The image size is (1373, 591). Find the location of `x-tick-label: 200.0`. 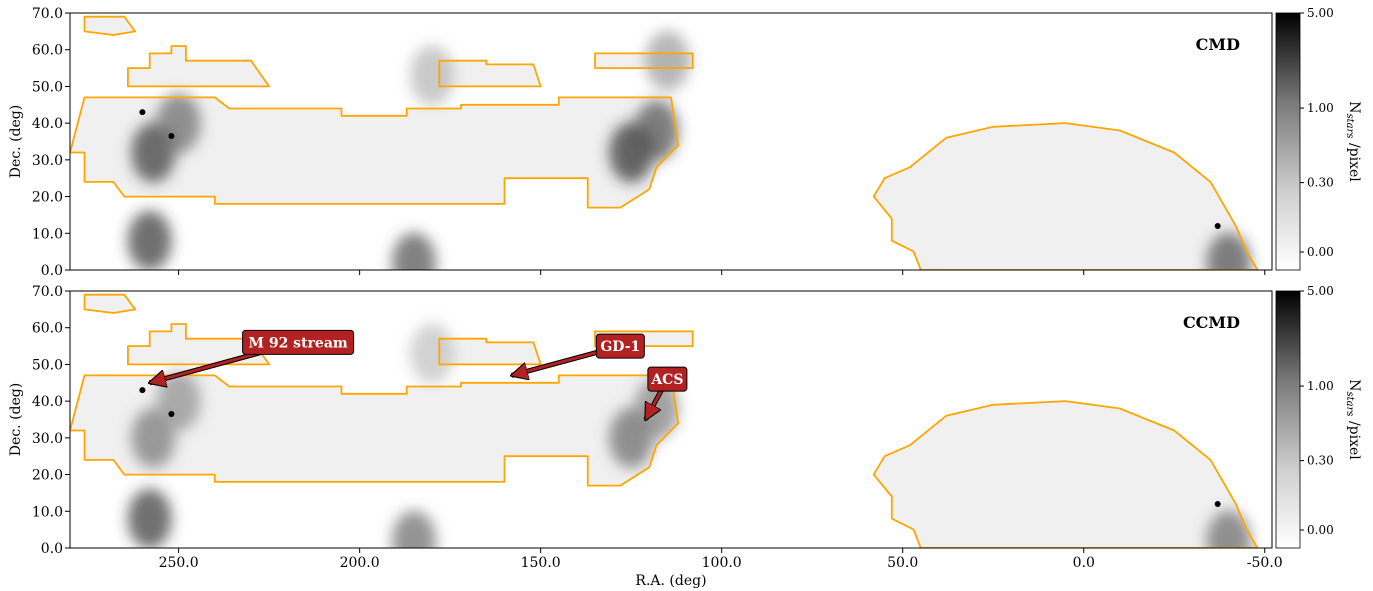

x-tick-label: 200.0 is located at coordinates (360, 563).